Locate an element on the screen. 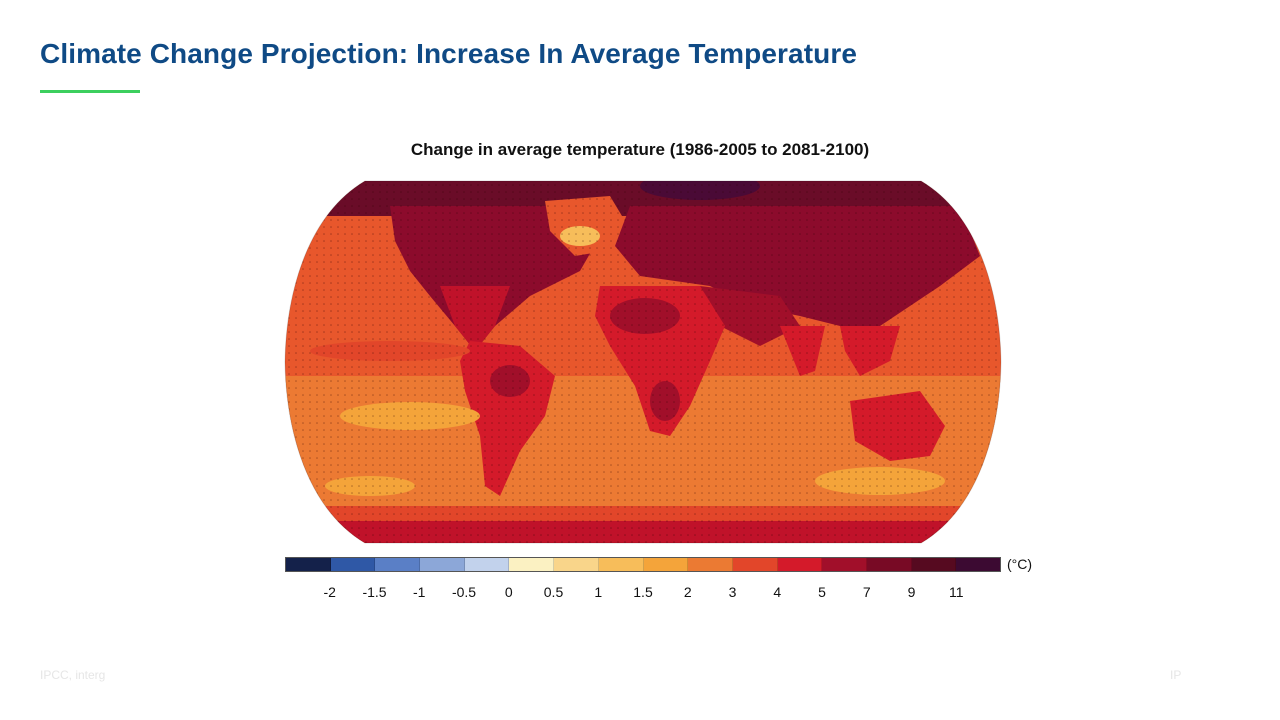  footer-source-left: IPCC, interg is located at coordinates (73, 675).